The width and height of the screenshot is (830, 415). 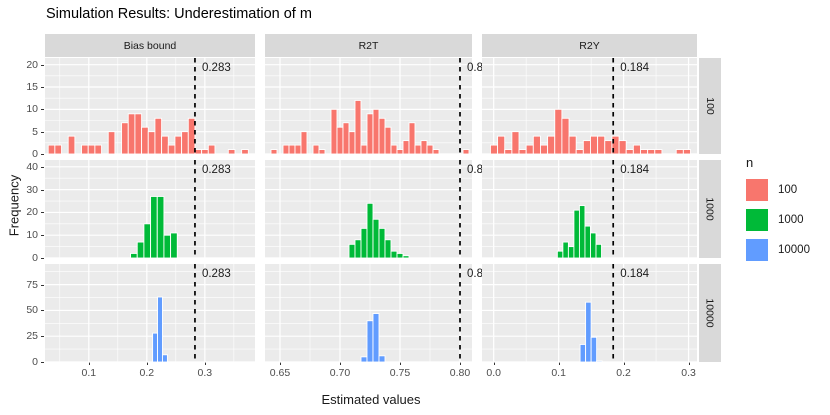 I want to click on x-tick-label: 0.70, so click(x=340, y=373).